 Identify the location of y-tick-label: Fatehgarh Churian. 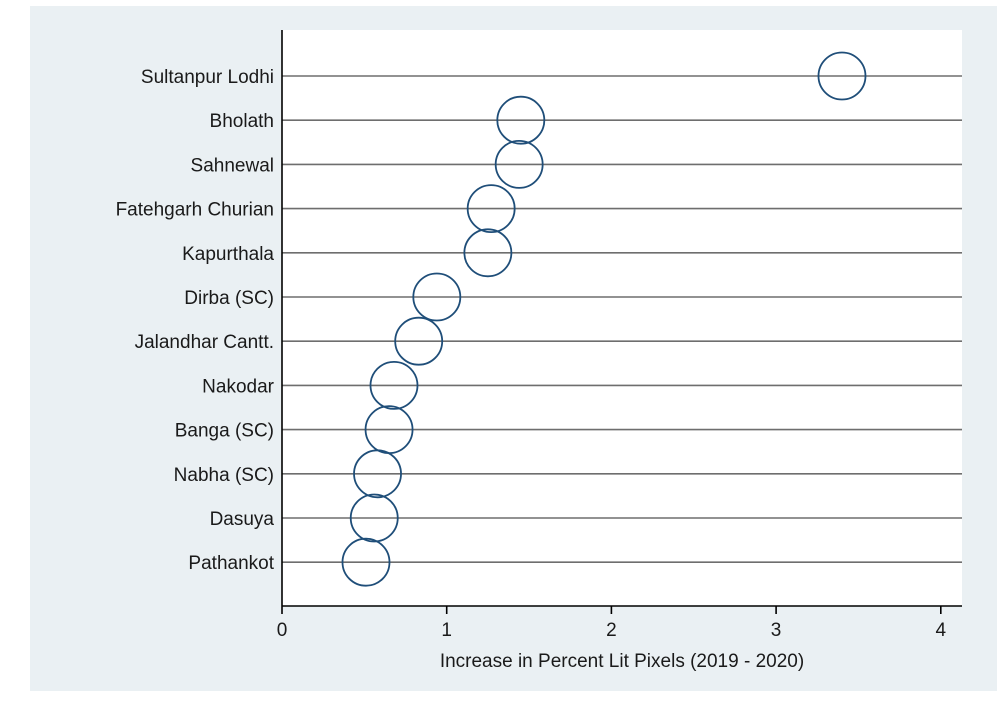
(195, 210).